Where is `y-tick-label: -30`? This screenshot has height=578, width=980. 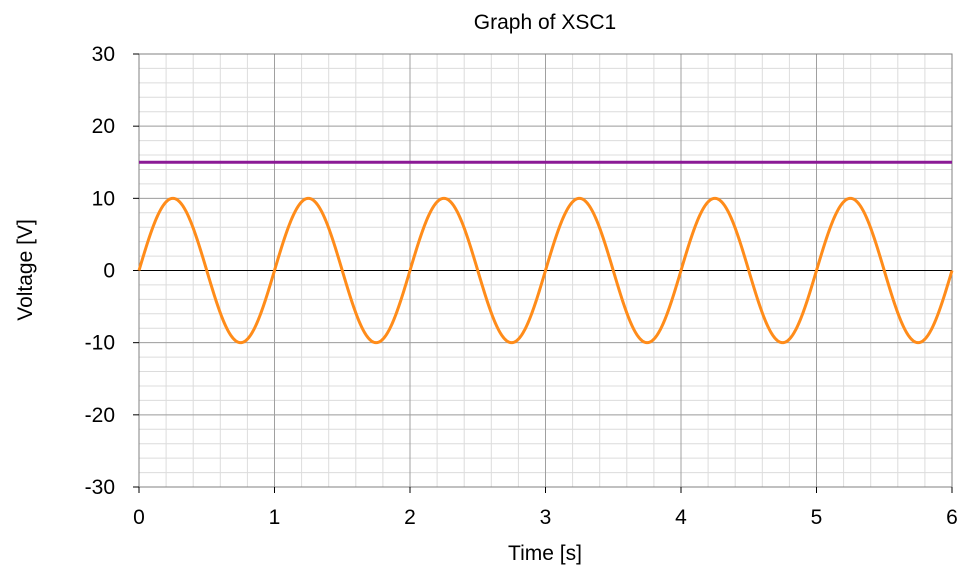 y-tick-label: -30 is located at coordinates (100, 487).